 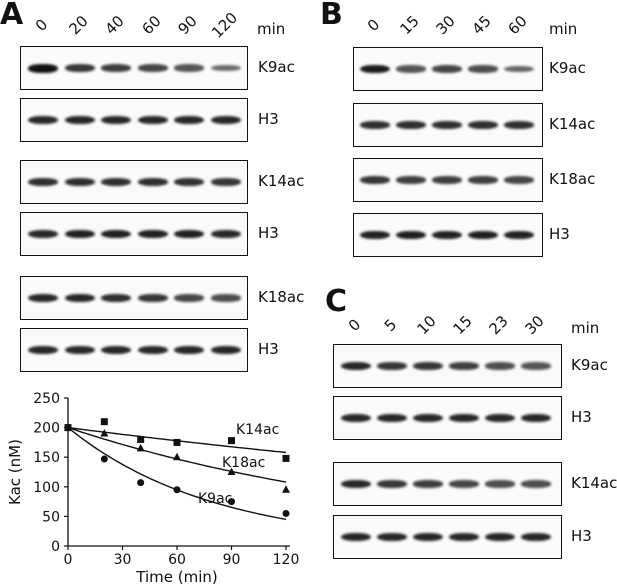 I want to click on x-tick-label: 0, so click(x=68, y=560).